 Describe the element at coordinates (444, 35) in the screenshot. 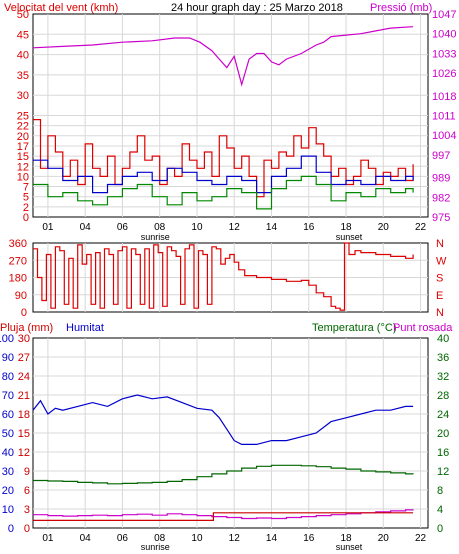

I see `pressure-tick-label: 1040` at that location.